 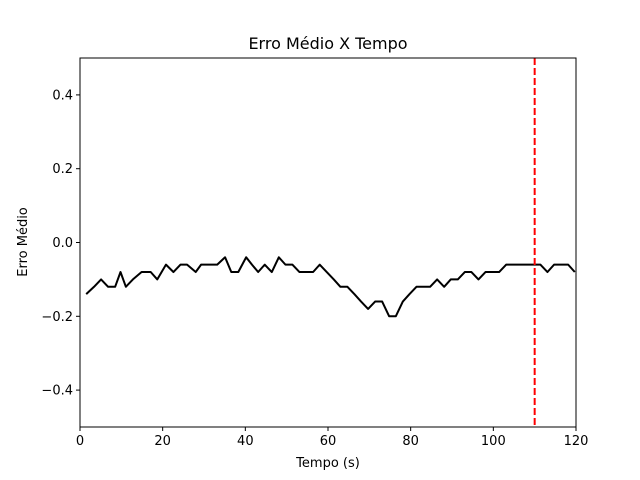 What do you see at coordinates (576, 441) in the screenshot?
I see `x-tick-label: 120` at bounding box center [576, 441].